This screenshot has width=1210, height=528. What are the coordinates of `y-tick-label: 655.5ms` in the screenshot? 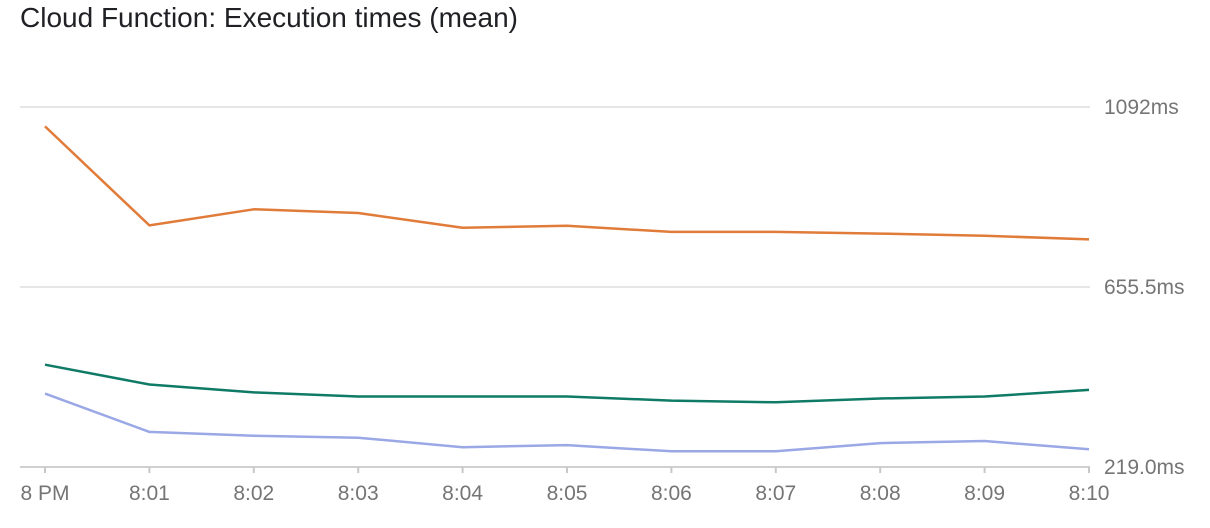 It's located at (1144, 287).